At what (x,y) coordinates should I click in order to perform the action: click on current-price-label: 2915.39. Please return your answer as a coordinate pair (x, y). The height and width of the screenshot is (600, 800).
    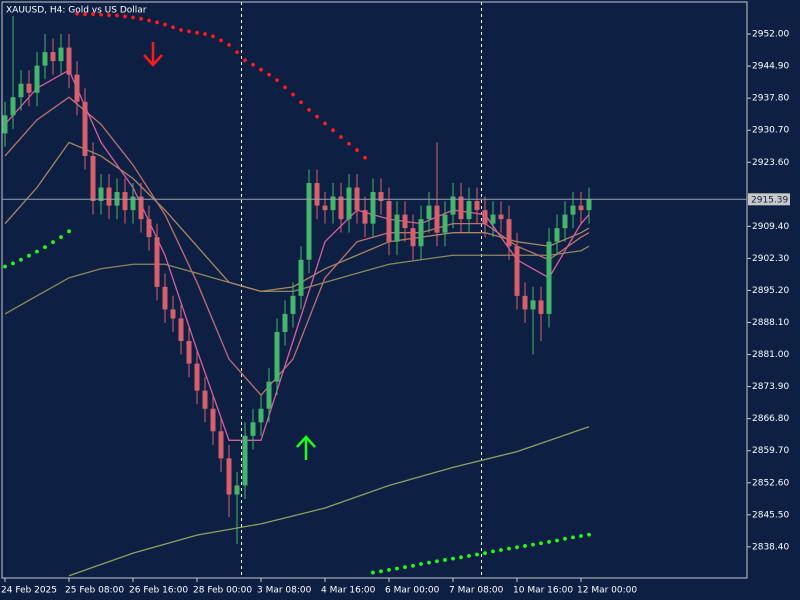
    Looking at the image, I should click on (769, 200).